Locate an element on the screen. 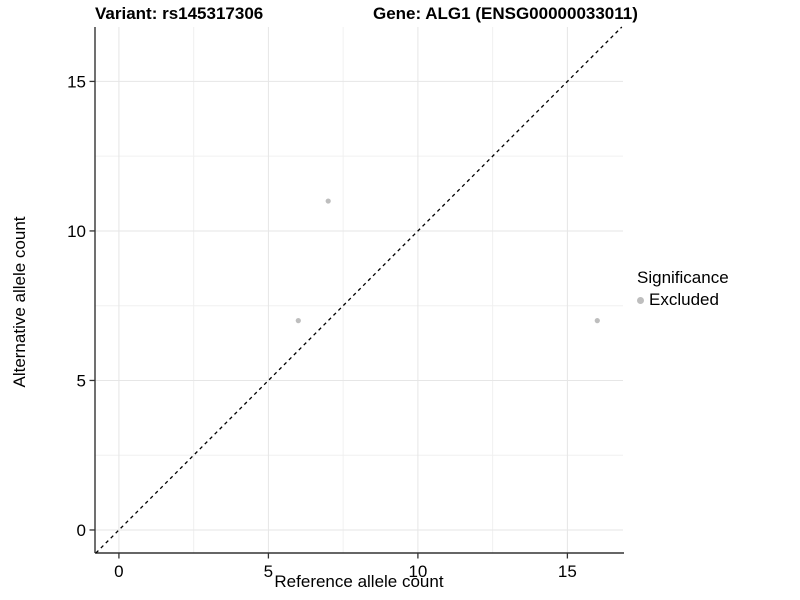 This screenshot has width=800, height=600. excluded-point-icon is located at coordinates (640, 300).